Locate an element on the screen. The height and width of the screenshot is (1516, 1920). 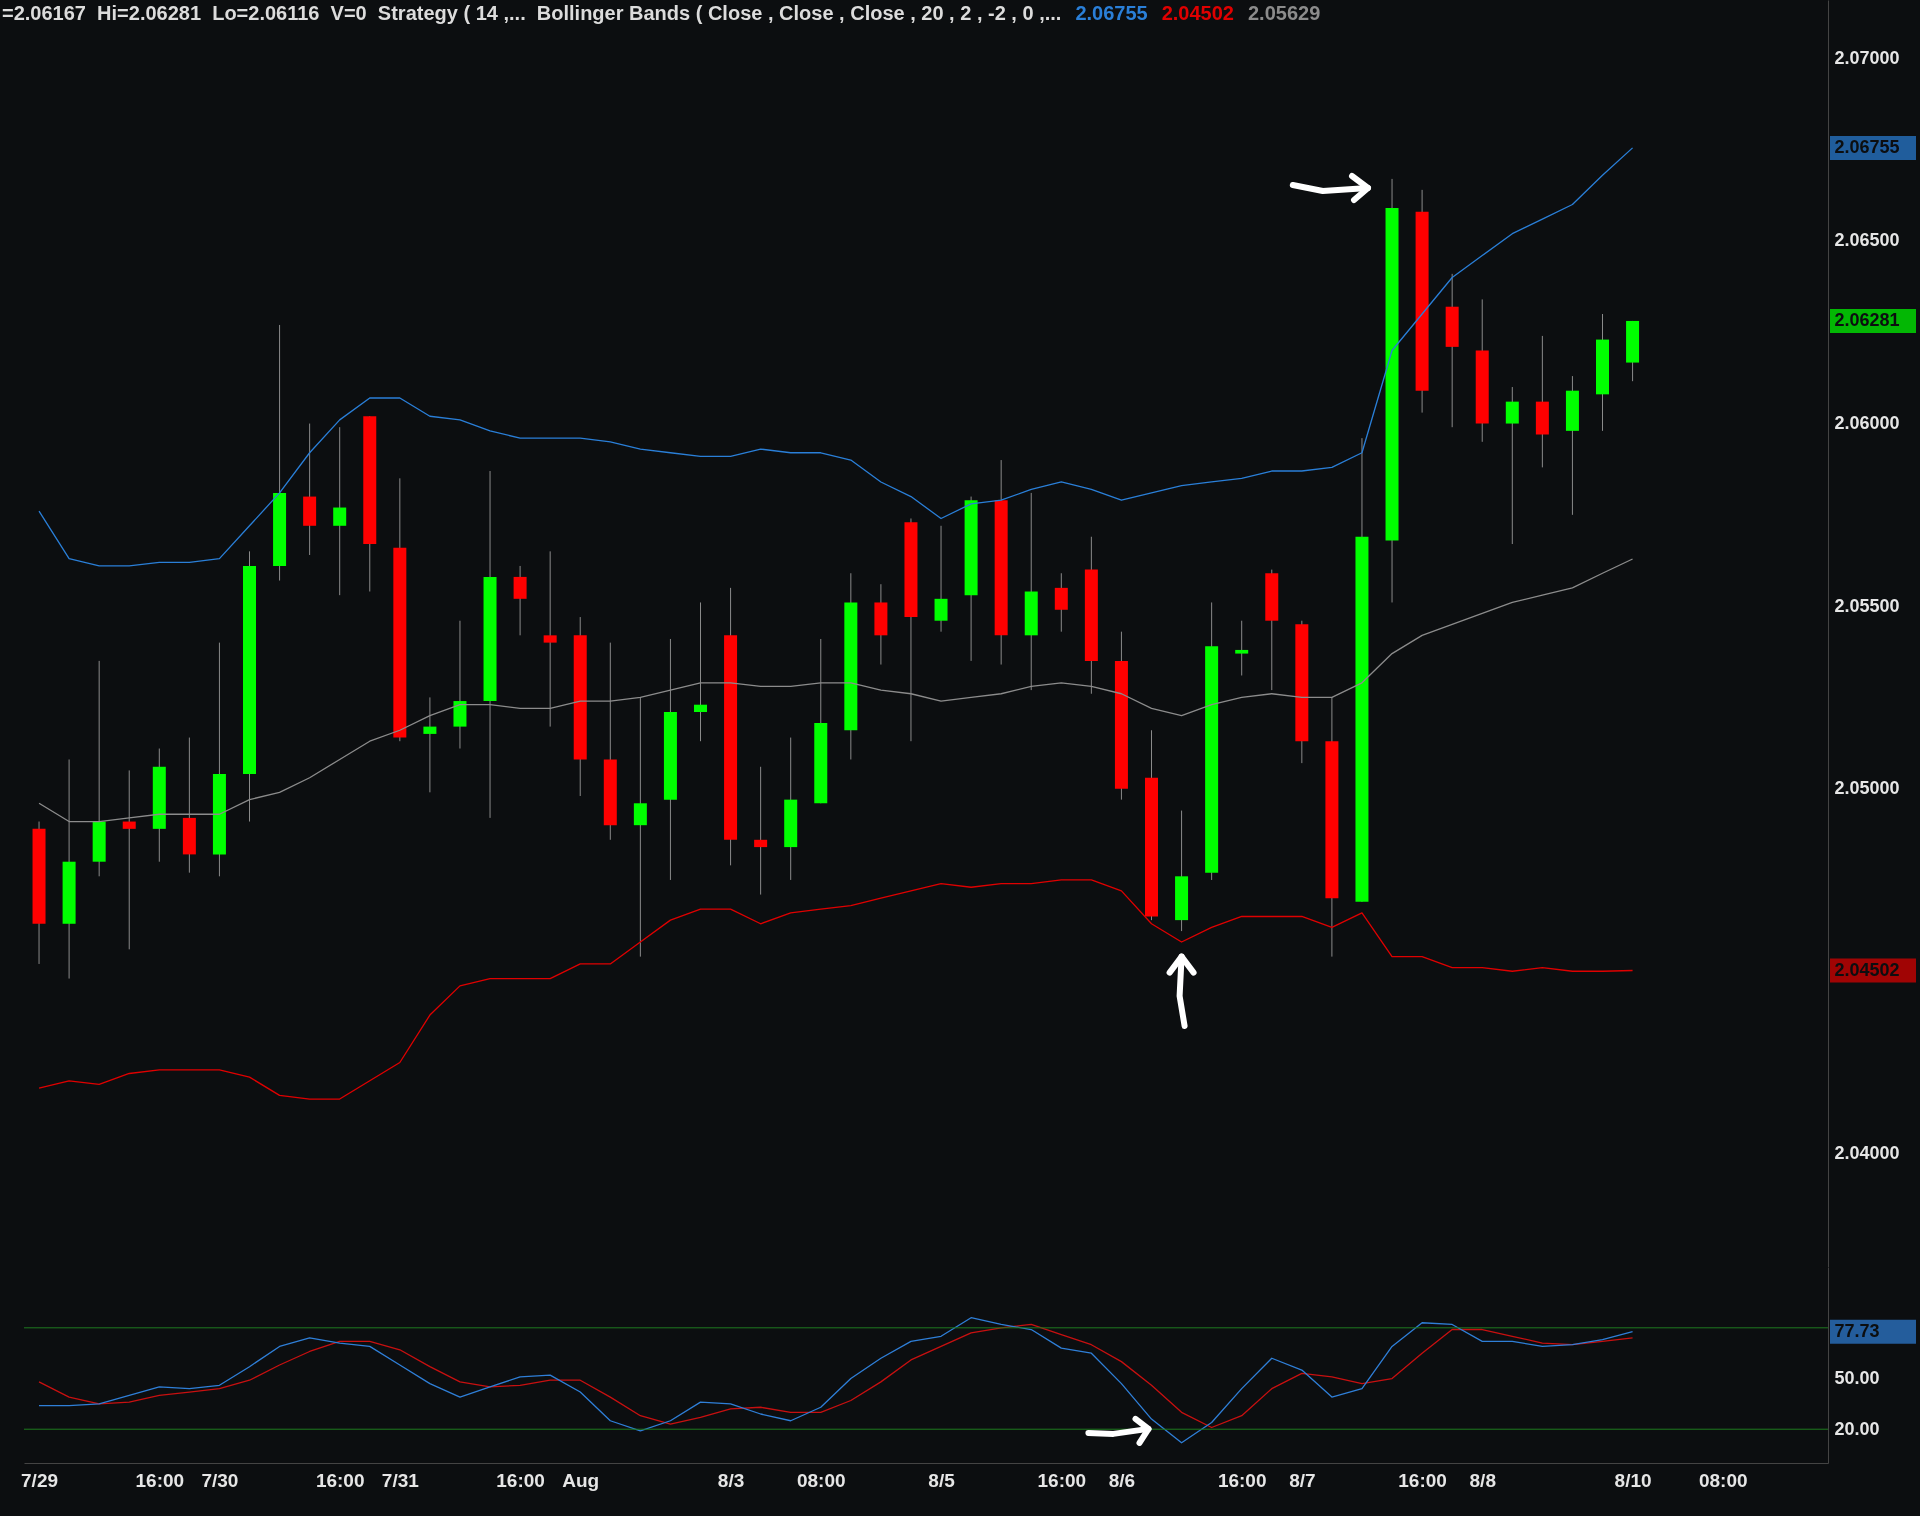
x-tick-label: Aug is located at coordinates (581, 1480).